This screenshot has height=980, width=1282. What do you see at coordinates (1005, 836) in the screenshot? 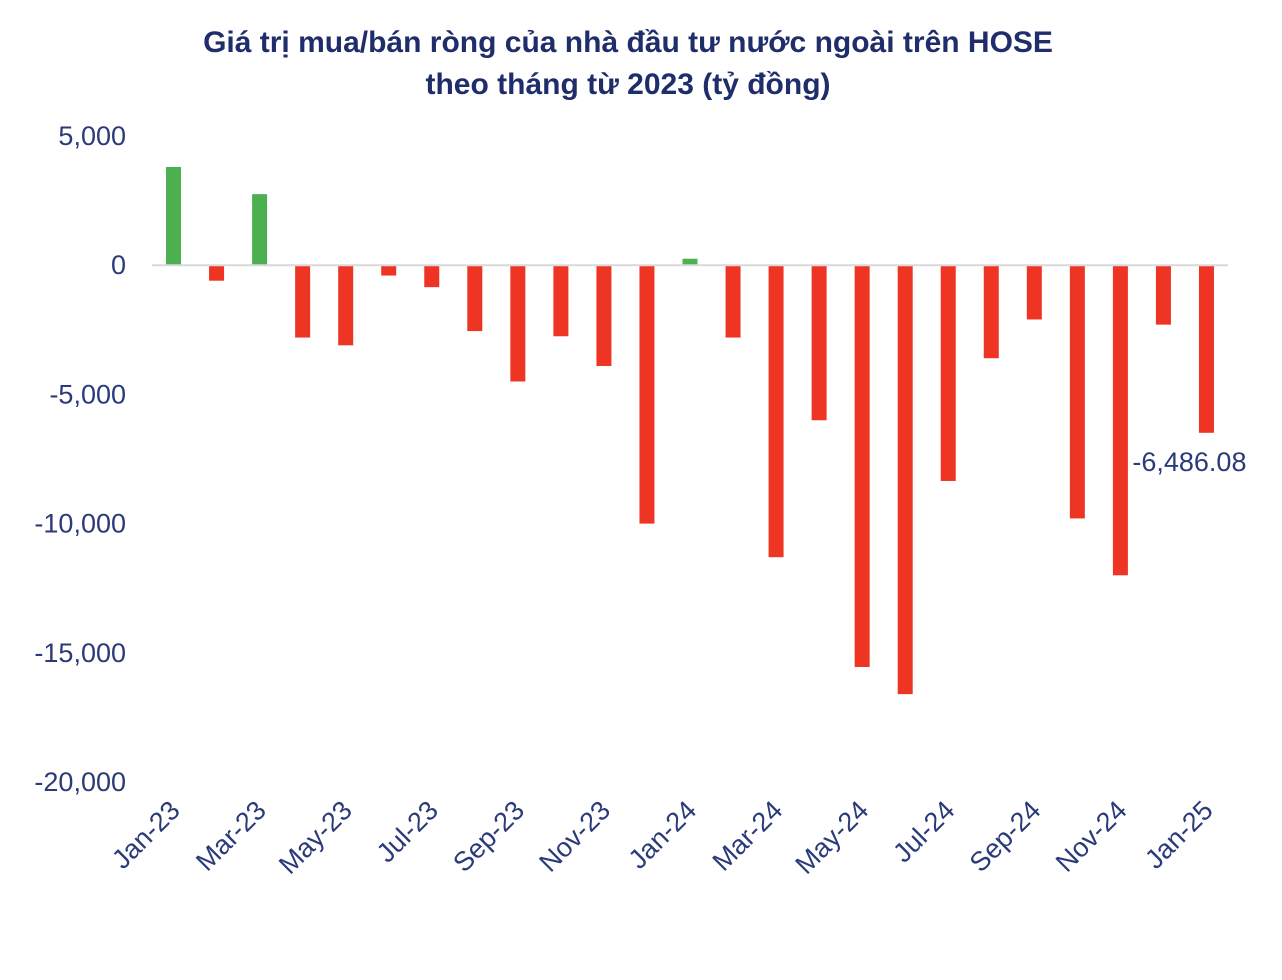
I see `x-tick-label-sep-24: Sep-24` at bounding box center [1005, 836].